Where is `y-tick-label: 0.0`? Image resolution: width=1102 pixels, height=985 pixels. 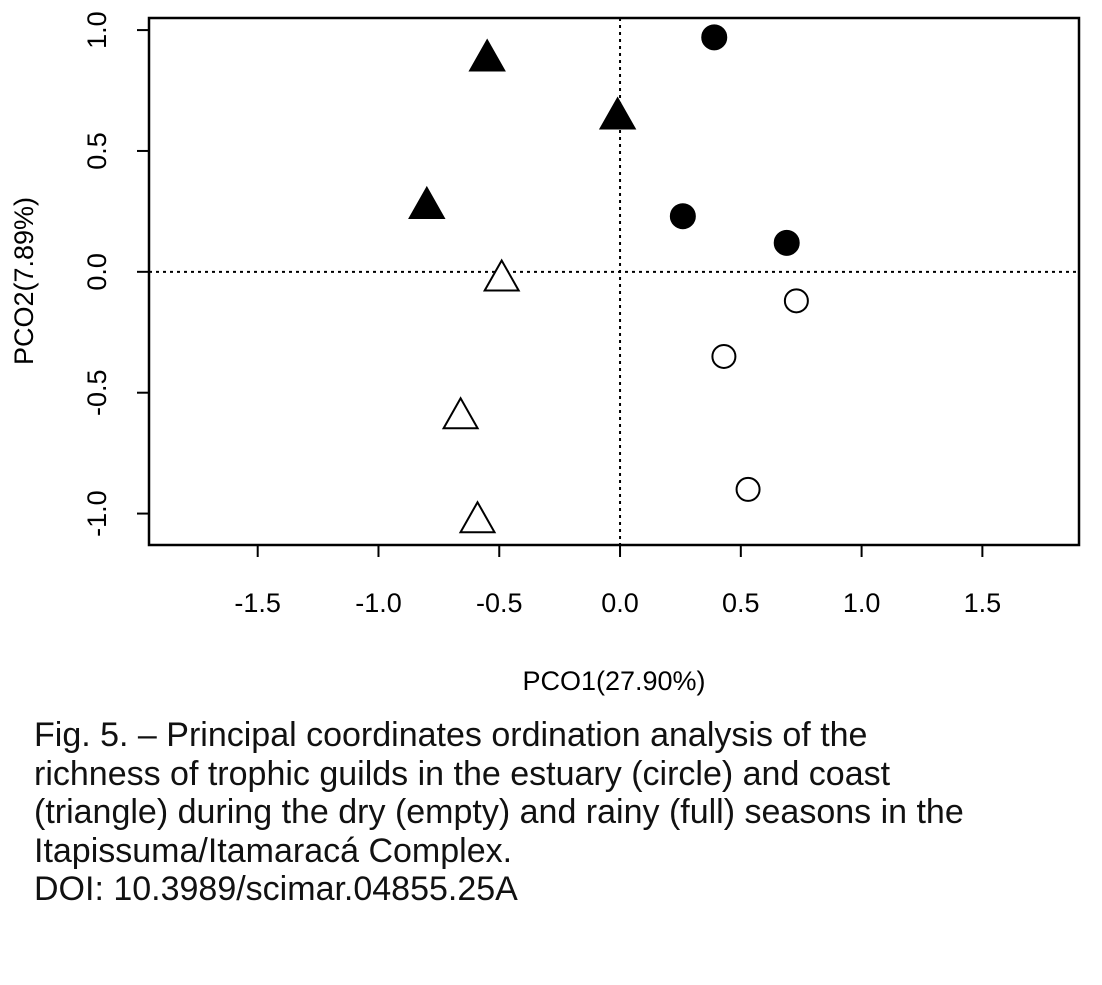
y-tick-label: 0.0 is located at coordinates (97, 272).